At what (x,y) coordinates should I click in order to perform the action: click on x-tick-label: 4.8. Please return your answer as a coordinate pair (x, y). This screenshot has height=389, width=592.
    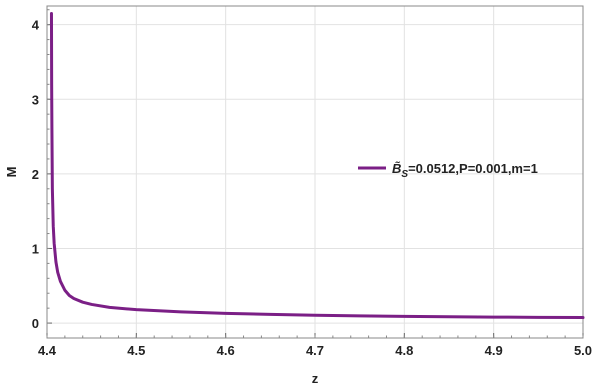
    Looking at the image, I should click on (404, 350).